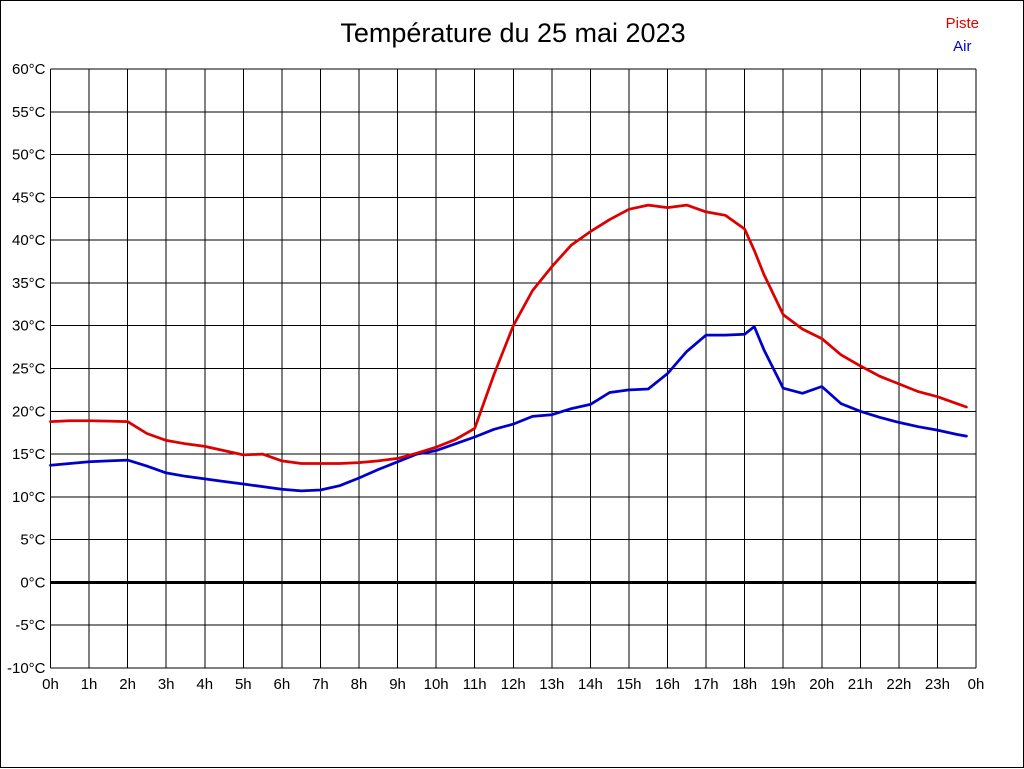  I want to click on x-tick-label: 4h, so click(204, 684).